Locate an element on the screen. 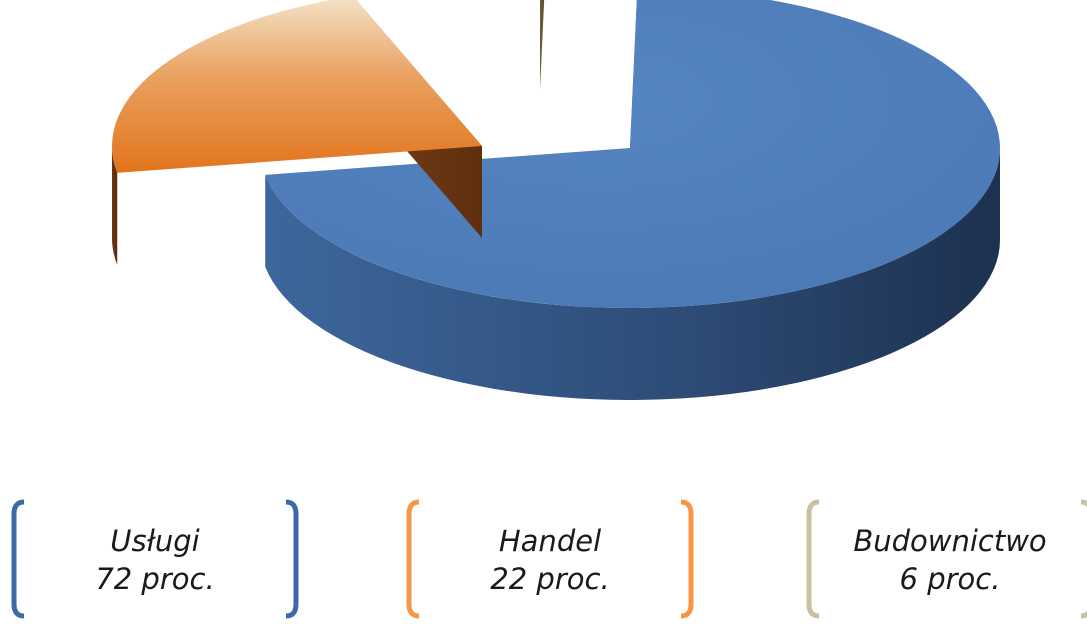 The image size is (1087, 632). slice-side-wall is located at coordinates (115, 205).